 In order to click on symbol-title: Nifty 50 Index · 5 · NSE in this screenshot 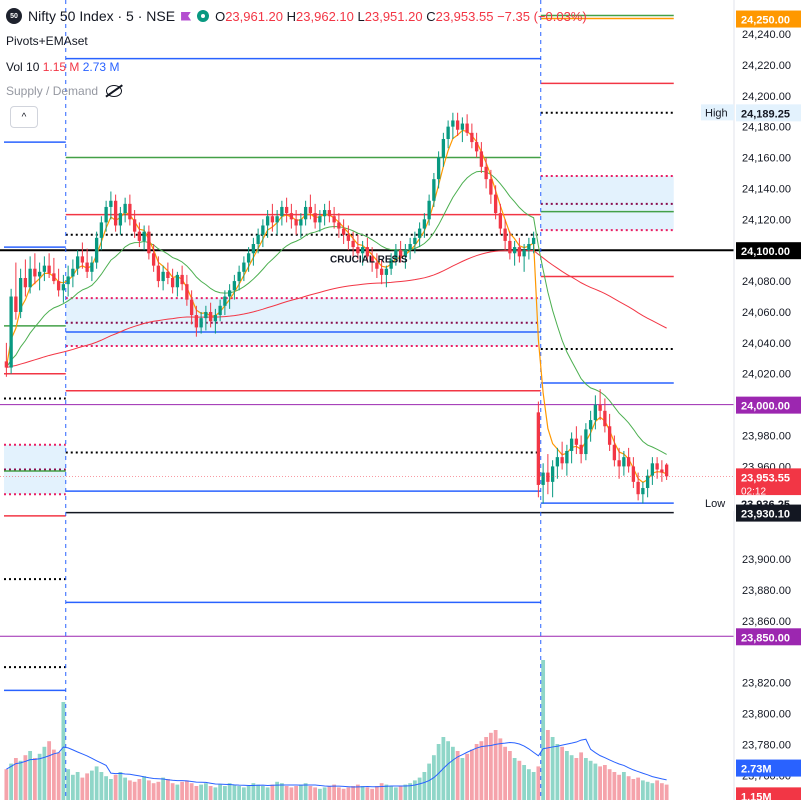, I will do `click(102, 16)`.